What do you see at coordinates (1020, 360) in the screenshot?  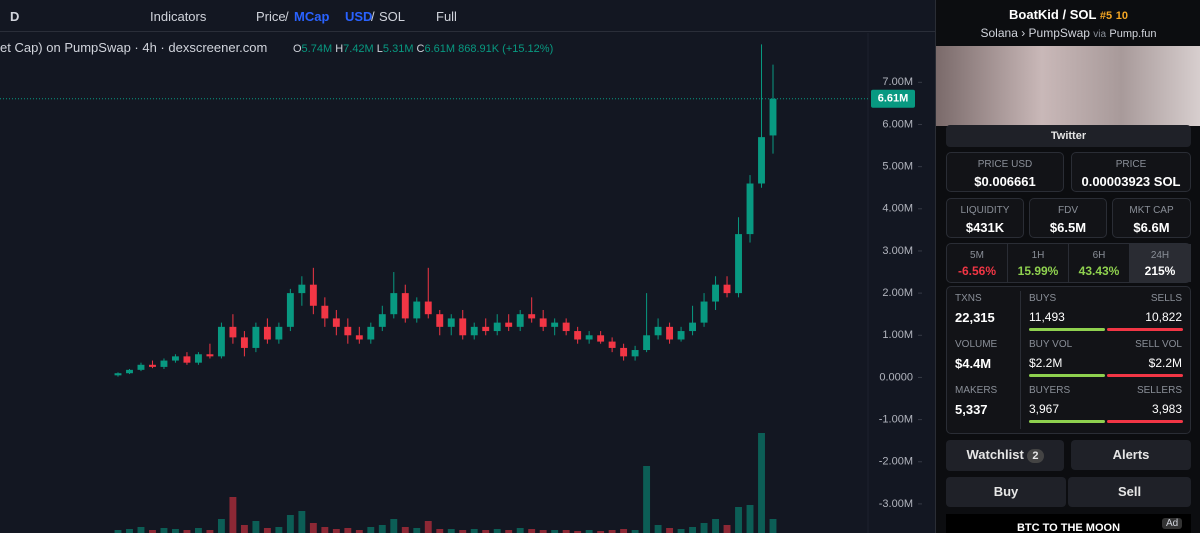 I see `divider` at bounding box center [1020, 360].